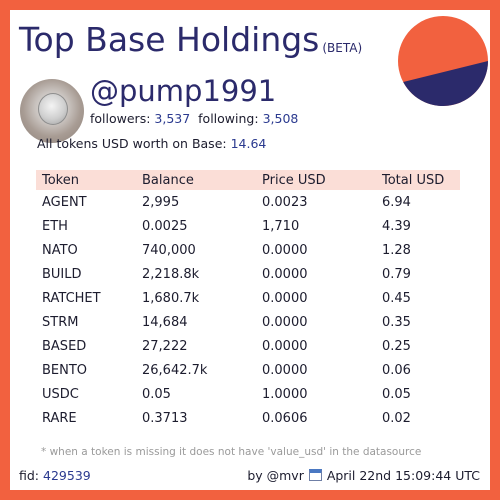  Describe the element at coordinates (60, 250) in the screenshot. I see `cell-token: NATO` at that location.